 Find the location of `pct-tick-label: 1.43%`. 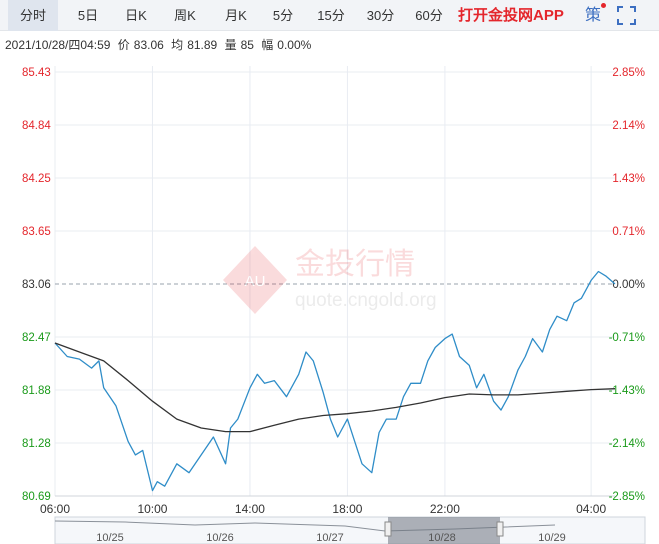

pct-tick-label: 1.43% is located at coordinates (628, 179).